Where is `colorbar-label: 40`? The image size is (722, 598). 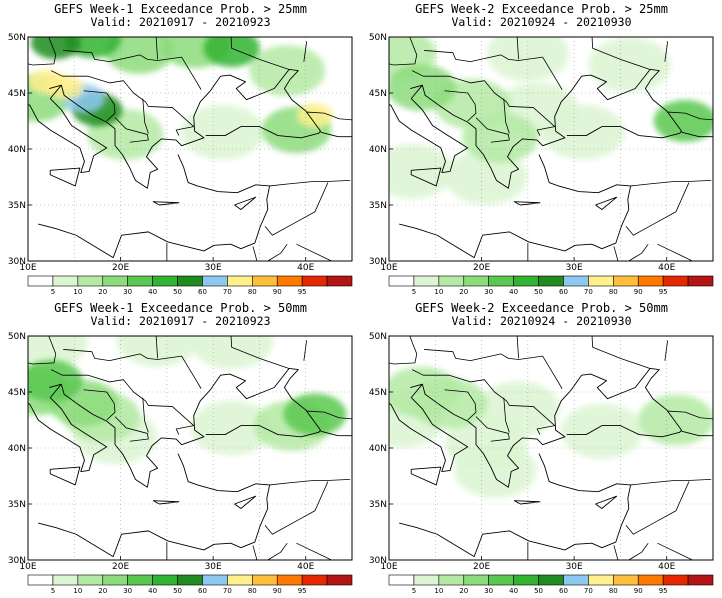
colorbar-label: 40 is located at coordinates (152, 292).